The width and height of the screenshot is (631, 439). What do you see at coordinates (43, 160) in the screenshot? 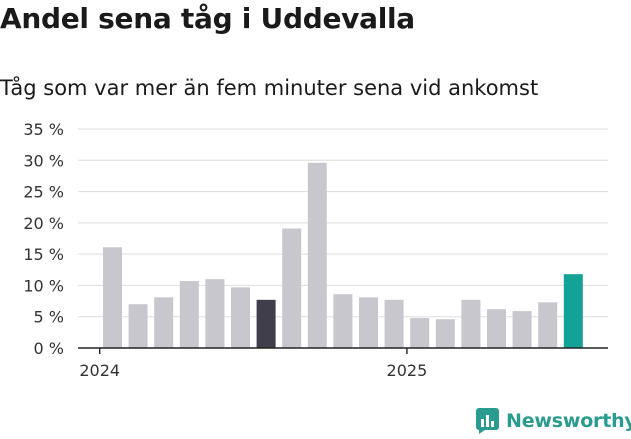
I see `y-tick-label: 30 %` at bounding box center [43, 160].